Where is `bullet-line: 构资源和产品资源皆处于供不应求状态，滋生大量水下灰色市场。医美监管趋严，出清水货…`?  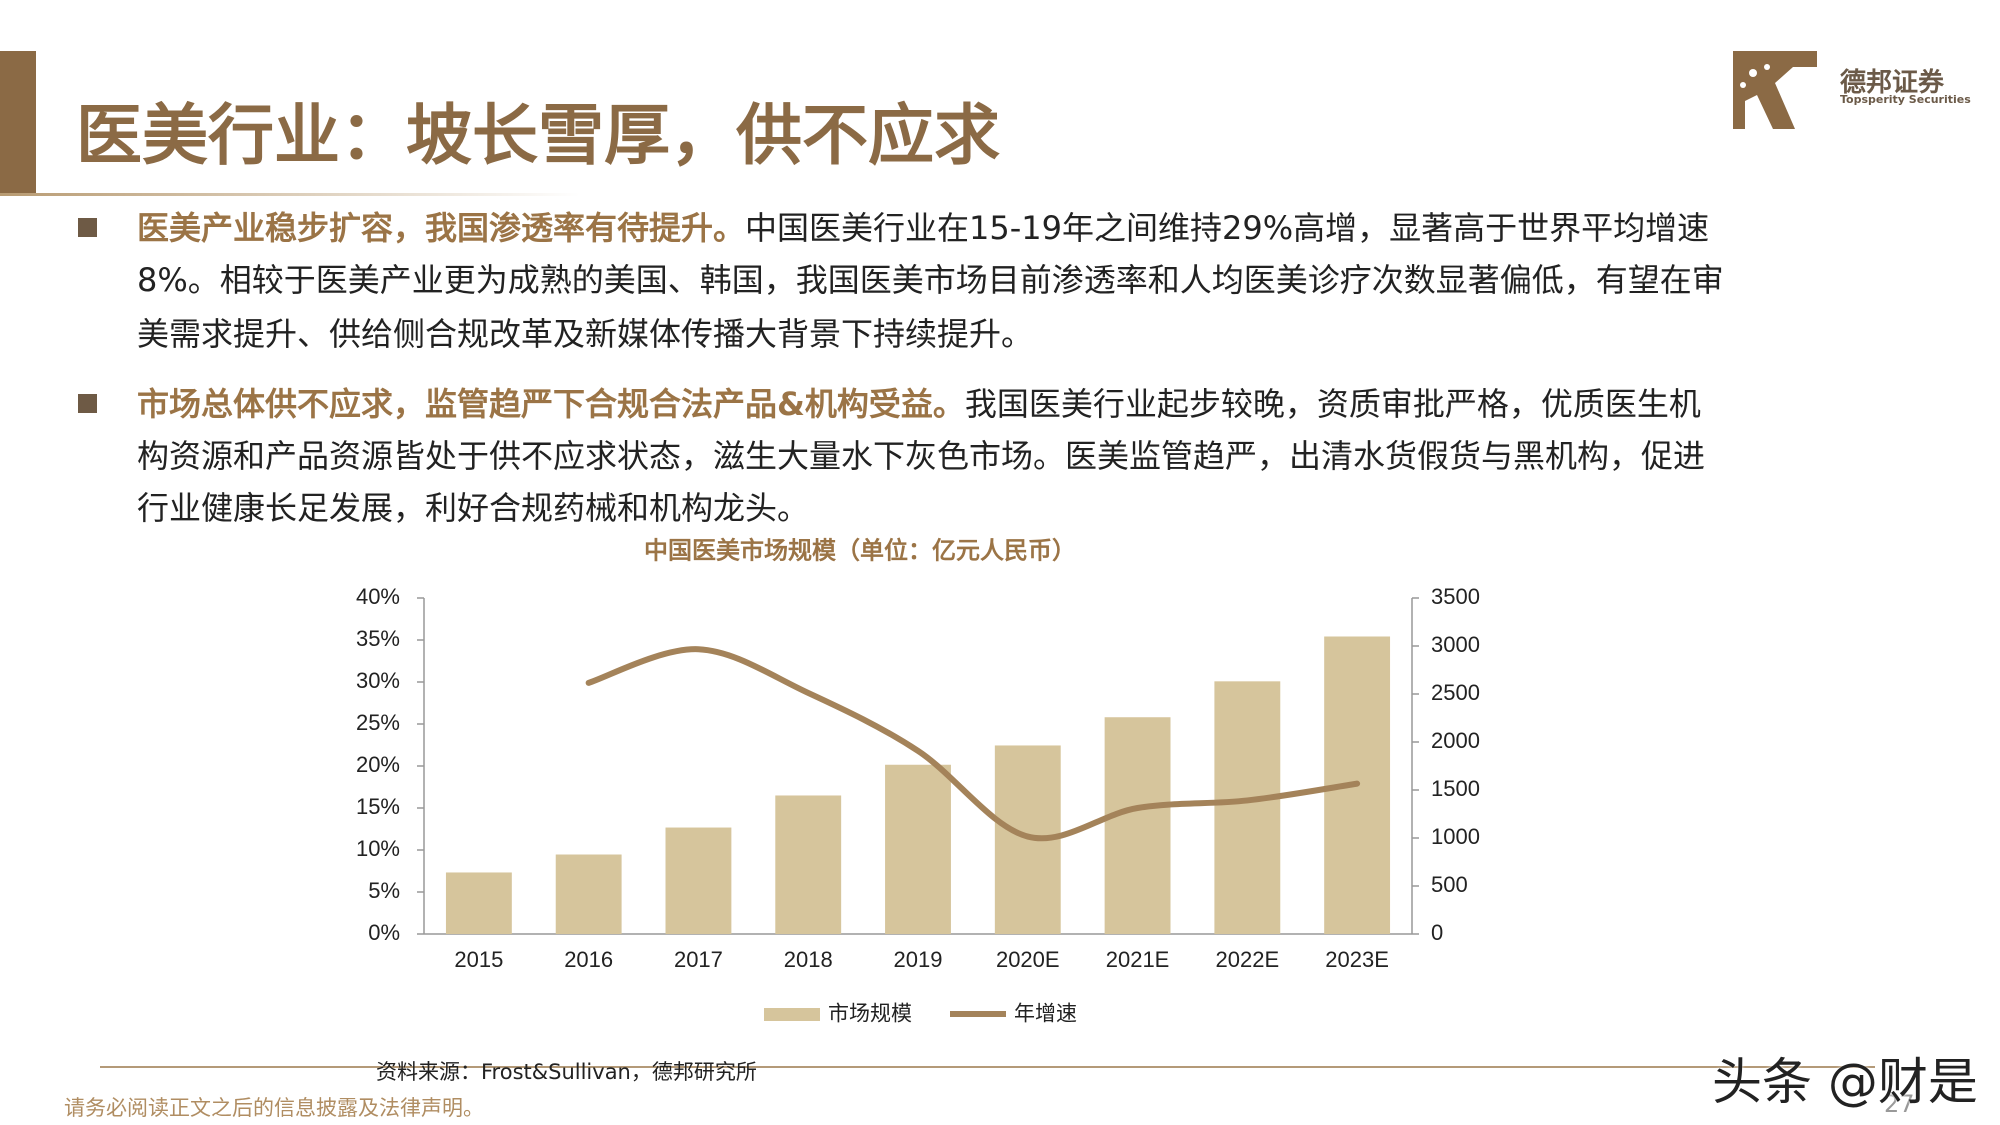 bullet-line: 构资源和产品资源皆处于供不应求状态，滋生大量水下灰色市场。医美监管趋严，出清水货… is located at coordinates (921, 456).